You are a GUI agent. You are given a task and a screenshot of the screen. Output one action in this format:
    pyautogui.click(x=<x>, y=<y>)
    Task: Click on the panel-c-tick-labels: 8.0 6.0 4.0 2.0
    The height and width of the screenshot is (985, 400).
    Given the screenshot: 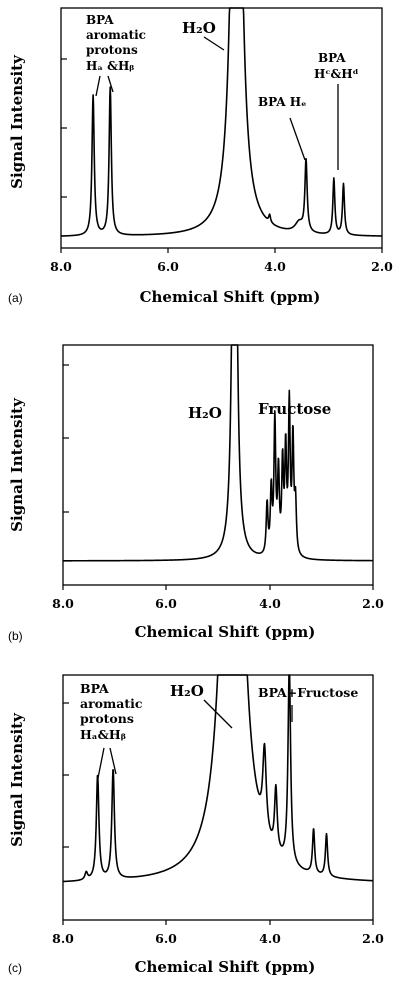 What is the action you would take?
    pyautogui.click(x=218, y=938)
    